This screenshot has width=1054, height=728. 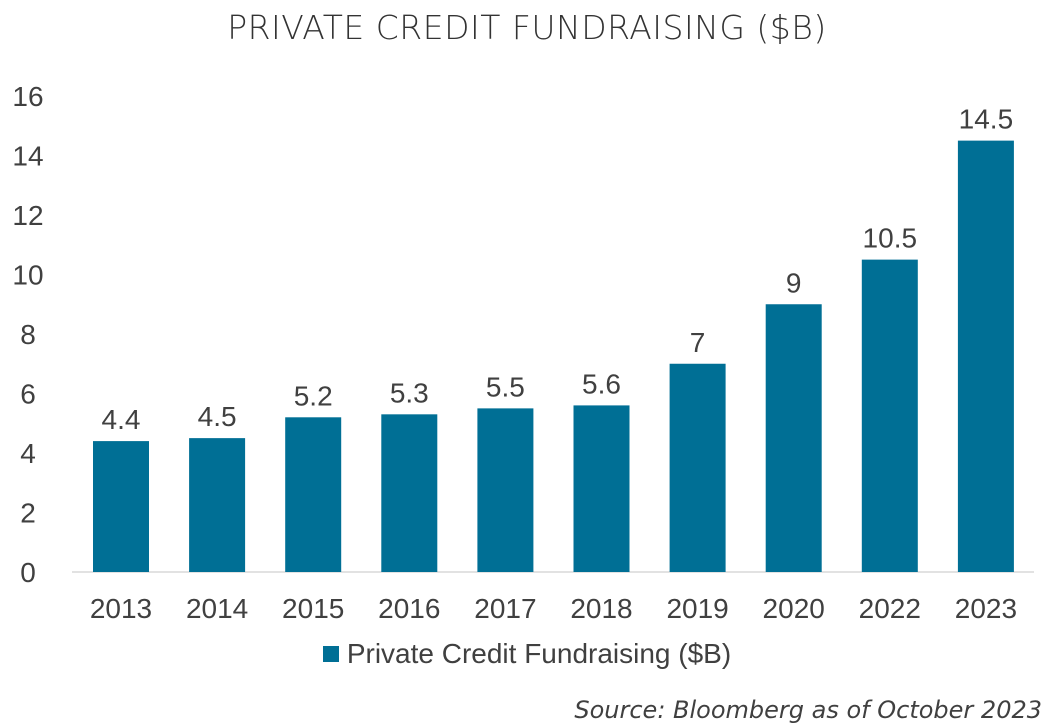 I want to click on y-tick-label: 0, so click(x=28, y=572).